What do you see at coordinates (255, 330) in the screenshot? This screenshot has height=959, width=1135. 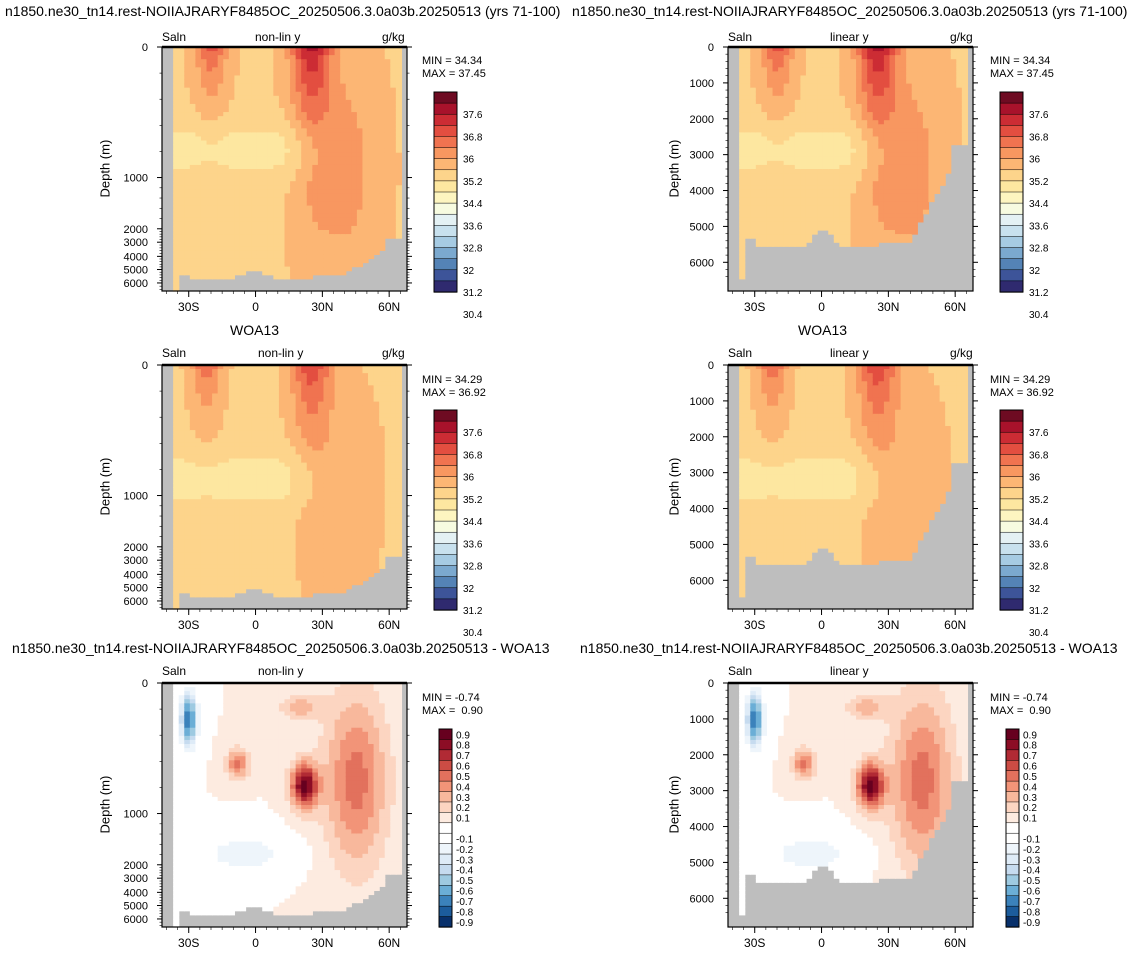 I see `obs-title-left: WOA13` at bounding box center [255, 330].